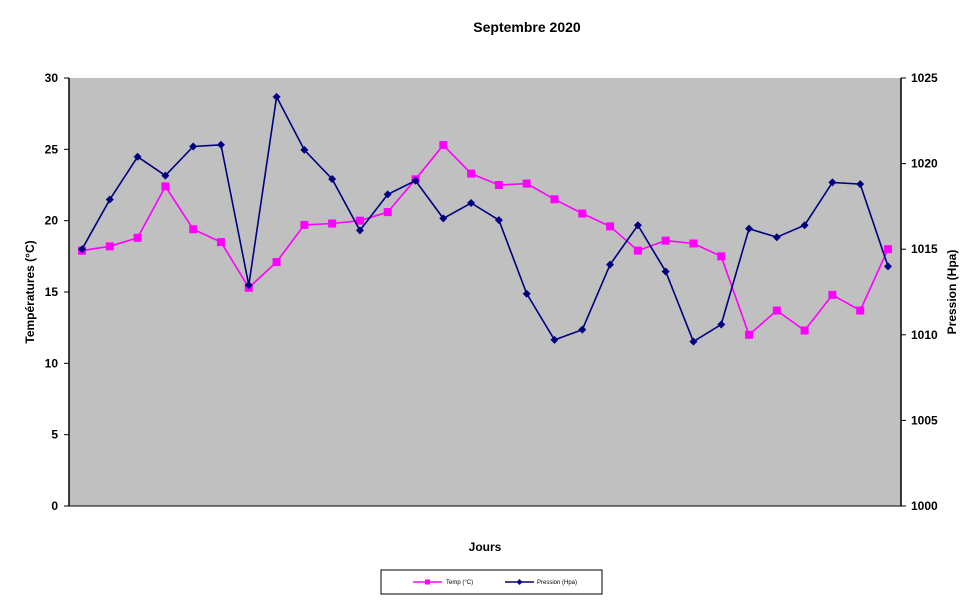 Image resolution: width=970 pixels, height=603 pixels. Describe the element at coordinates (427, 582) in the screenshot. I see `legend-temp-marker` at that location.